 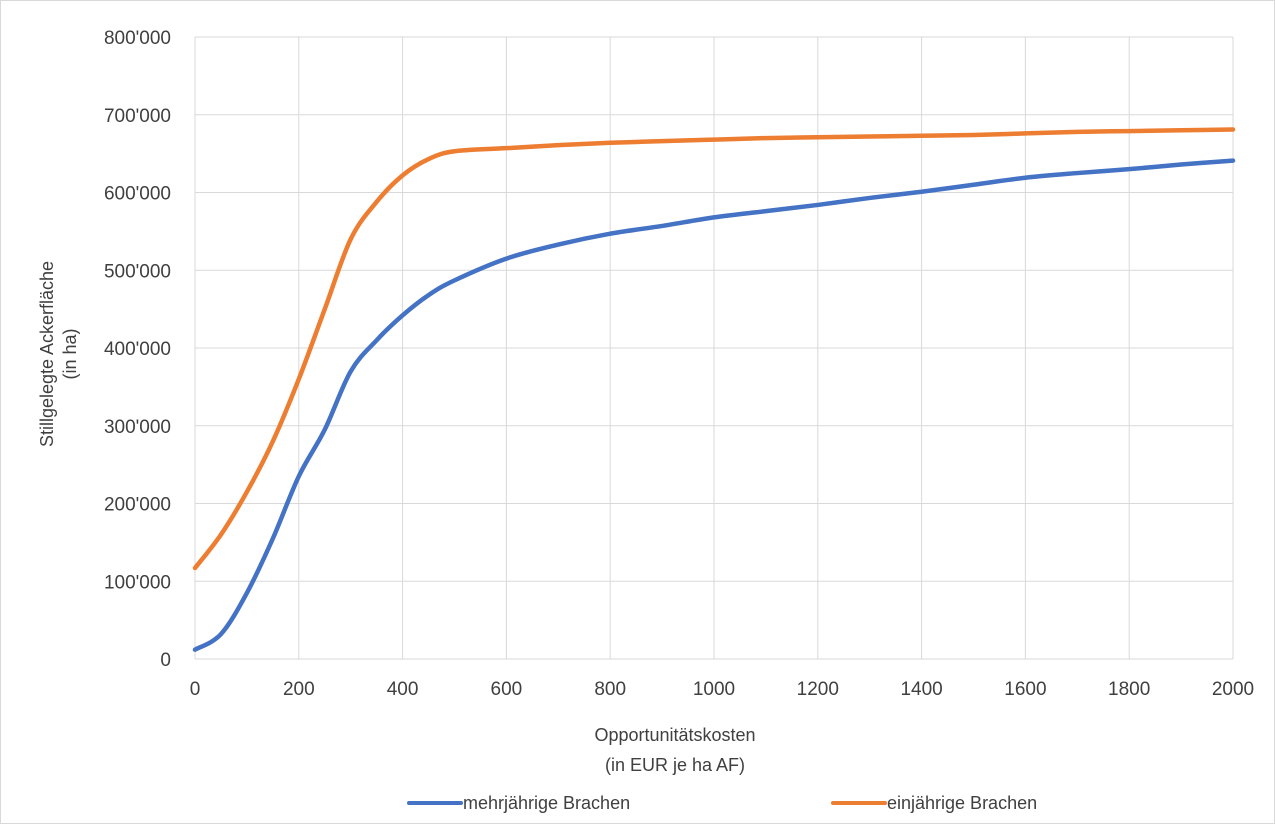 What do you see at coordinates (722, 803) in the screenshot?
I see `legend: mehrjährige Brachen einjährige Brachen` at bounding box center [722, 803].